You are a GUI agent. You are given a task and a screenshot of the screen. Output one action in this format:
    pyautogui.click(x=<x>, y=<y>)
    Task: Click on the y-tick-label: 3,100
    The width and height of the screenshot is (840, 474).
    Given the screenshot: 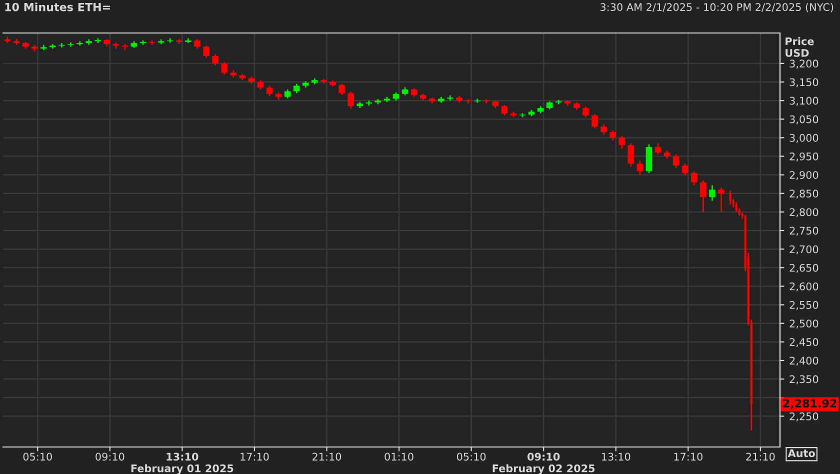 What is the action you would take?
    pyautogui.click(x=804, y=101)
    